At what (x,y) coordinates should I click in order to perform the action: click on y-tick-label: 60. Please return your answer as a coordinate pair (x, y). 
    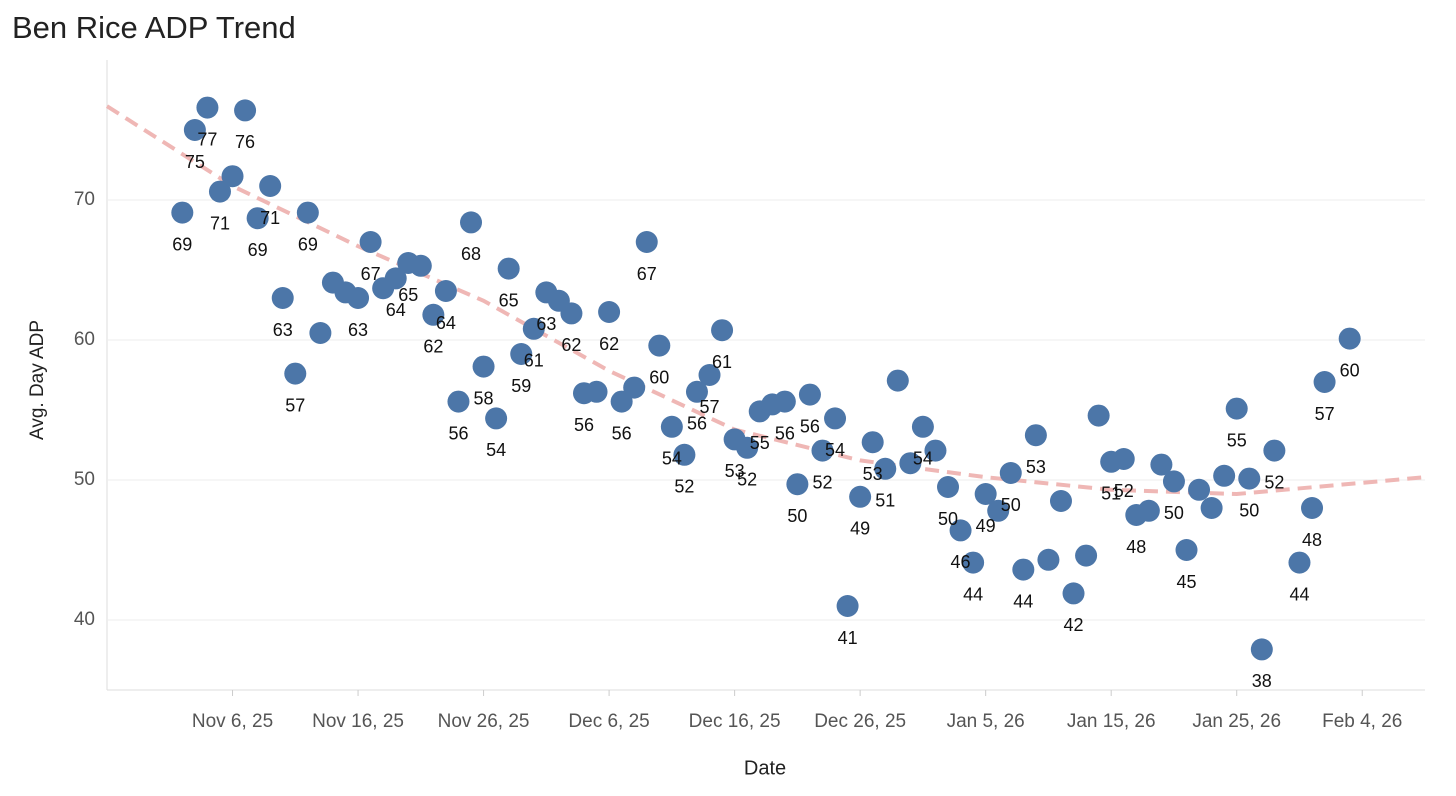
    Looking at the image, I should click on (84, 339).